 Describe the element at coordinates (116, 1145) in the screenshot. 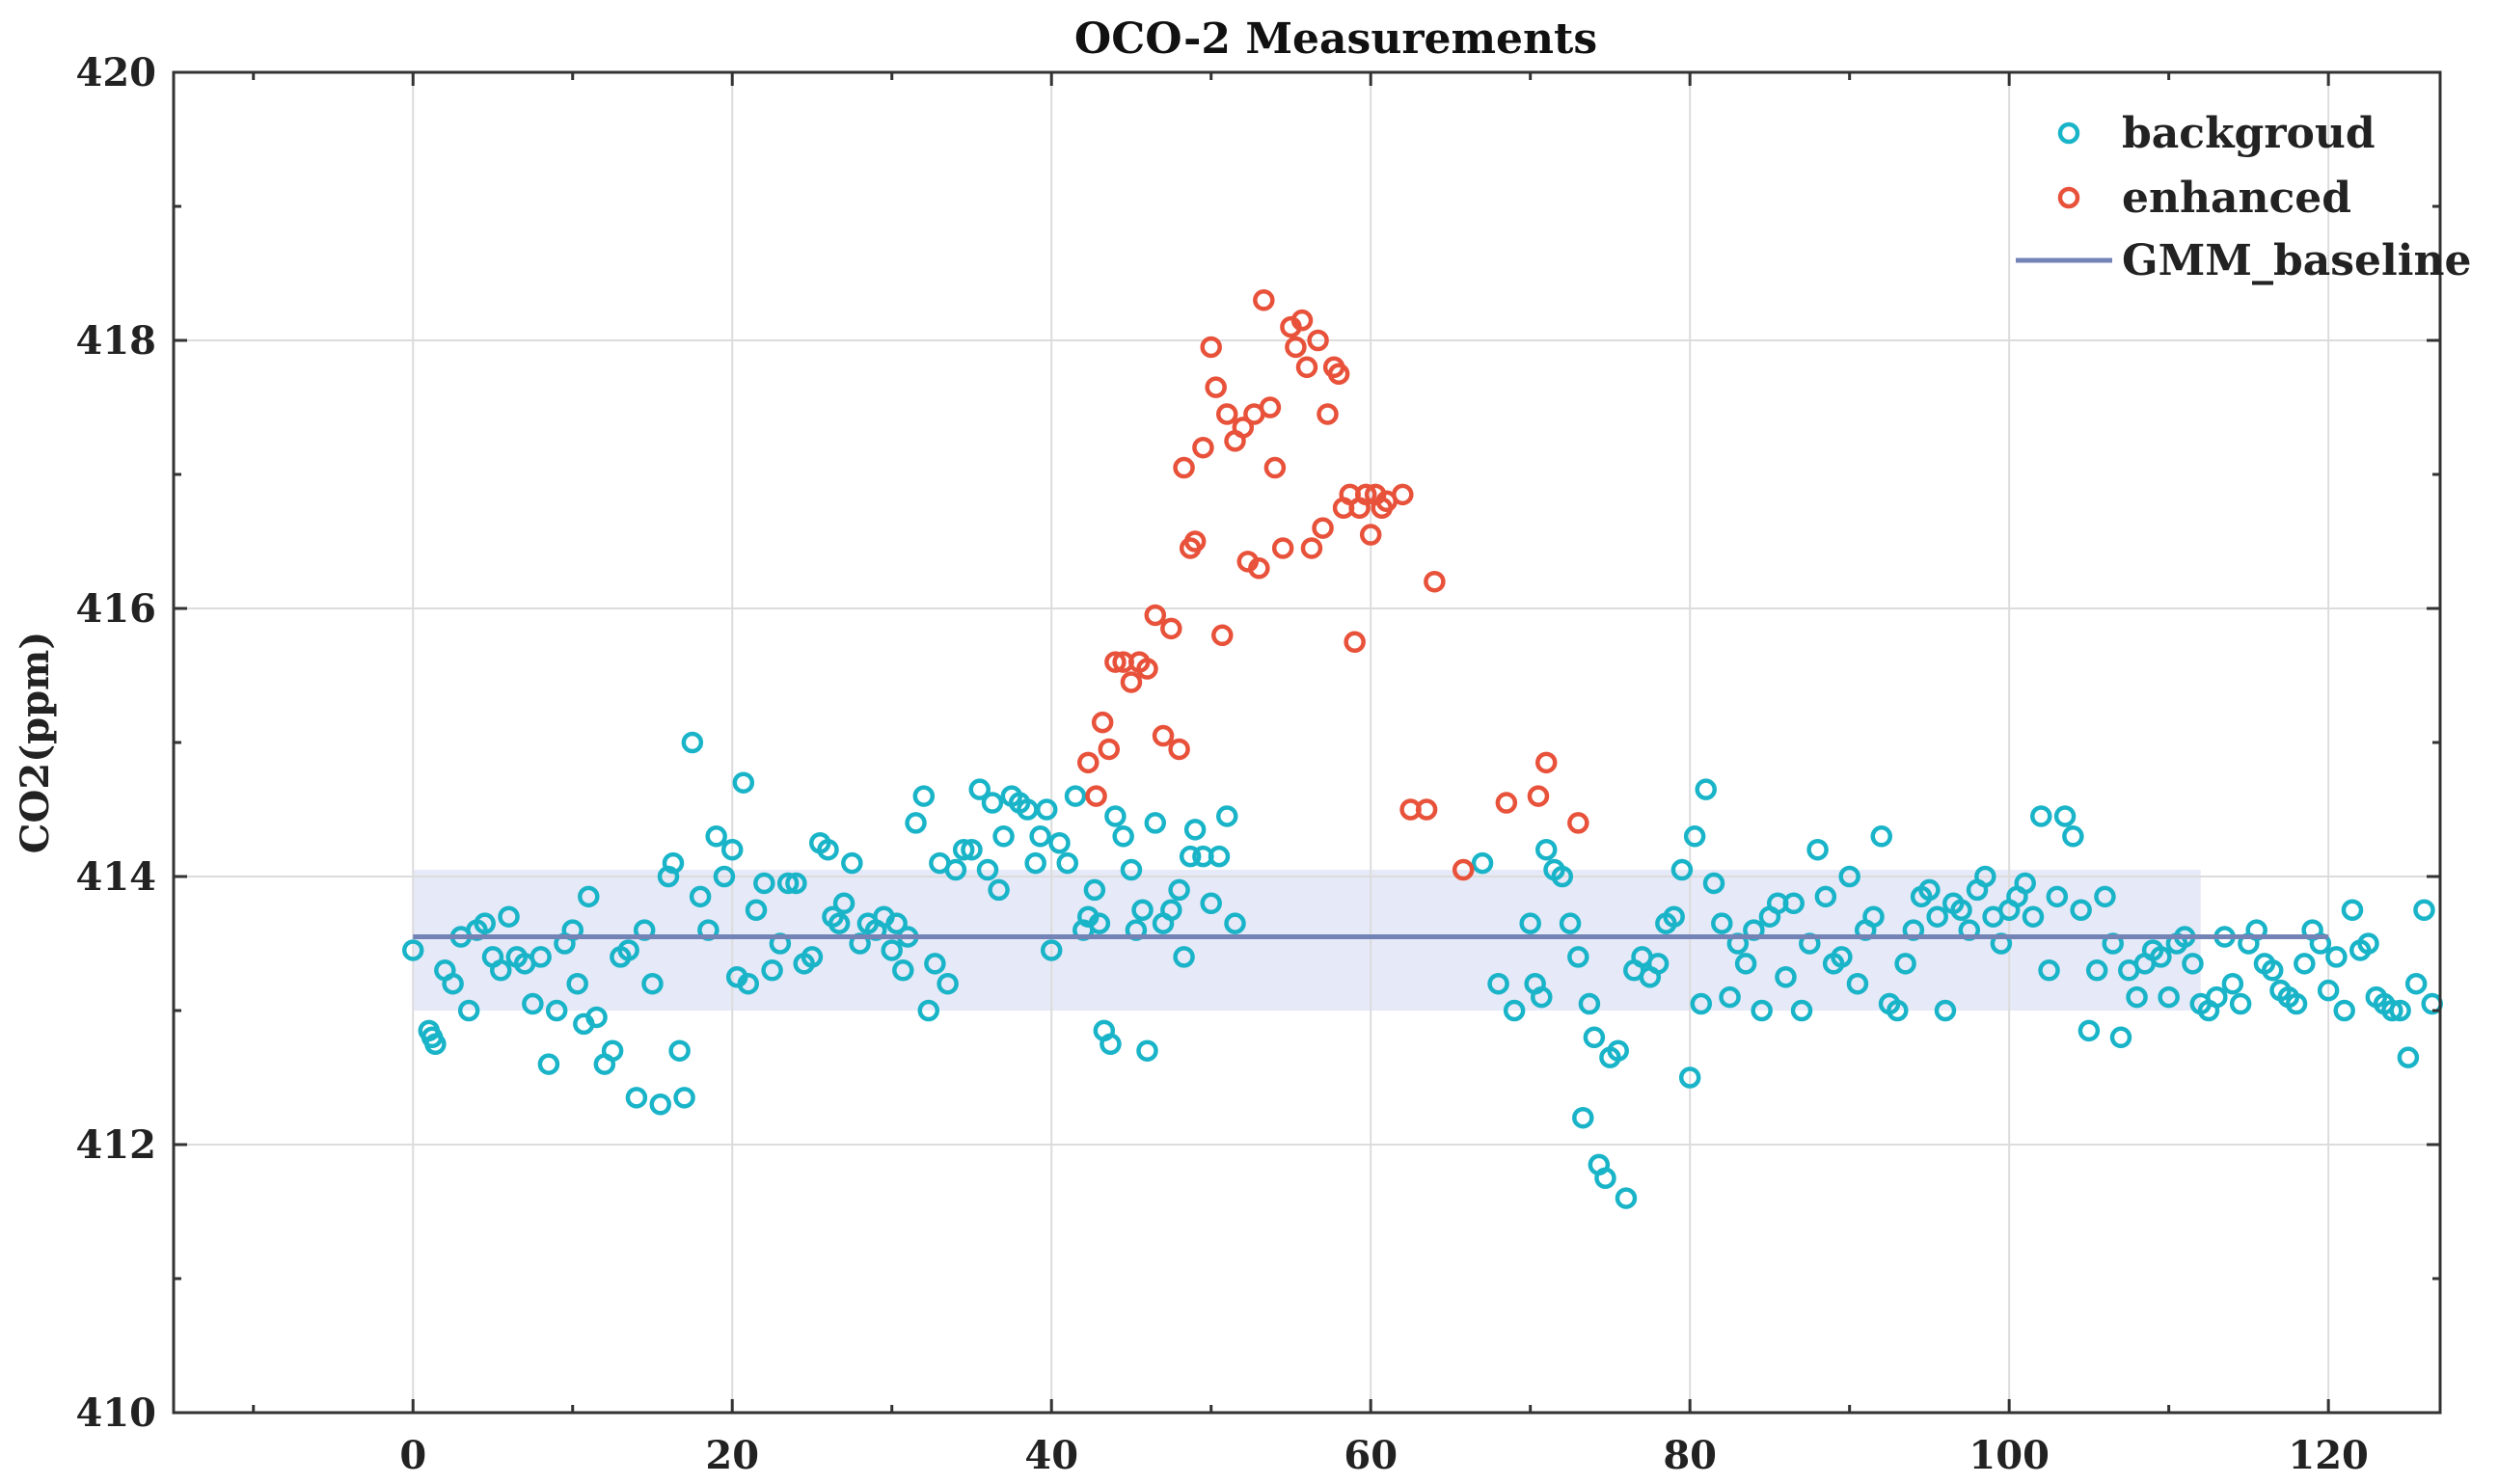

I see `y-tick-label: 412` at that location.